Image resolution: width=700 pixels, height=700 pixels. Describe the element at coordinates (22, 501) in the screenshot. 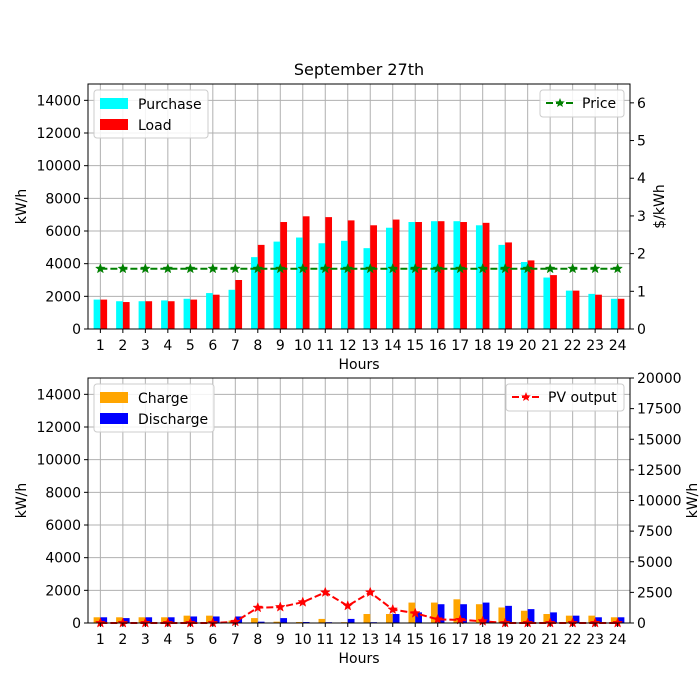

I see `y-axis-label: kW/h` at that location.